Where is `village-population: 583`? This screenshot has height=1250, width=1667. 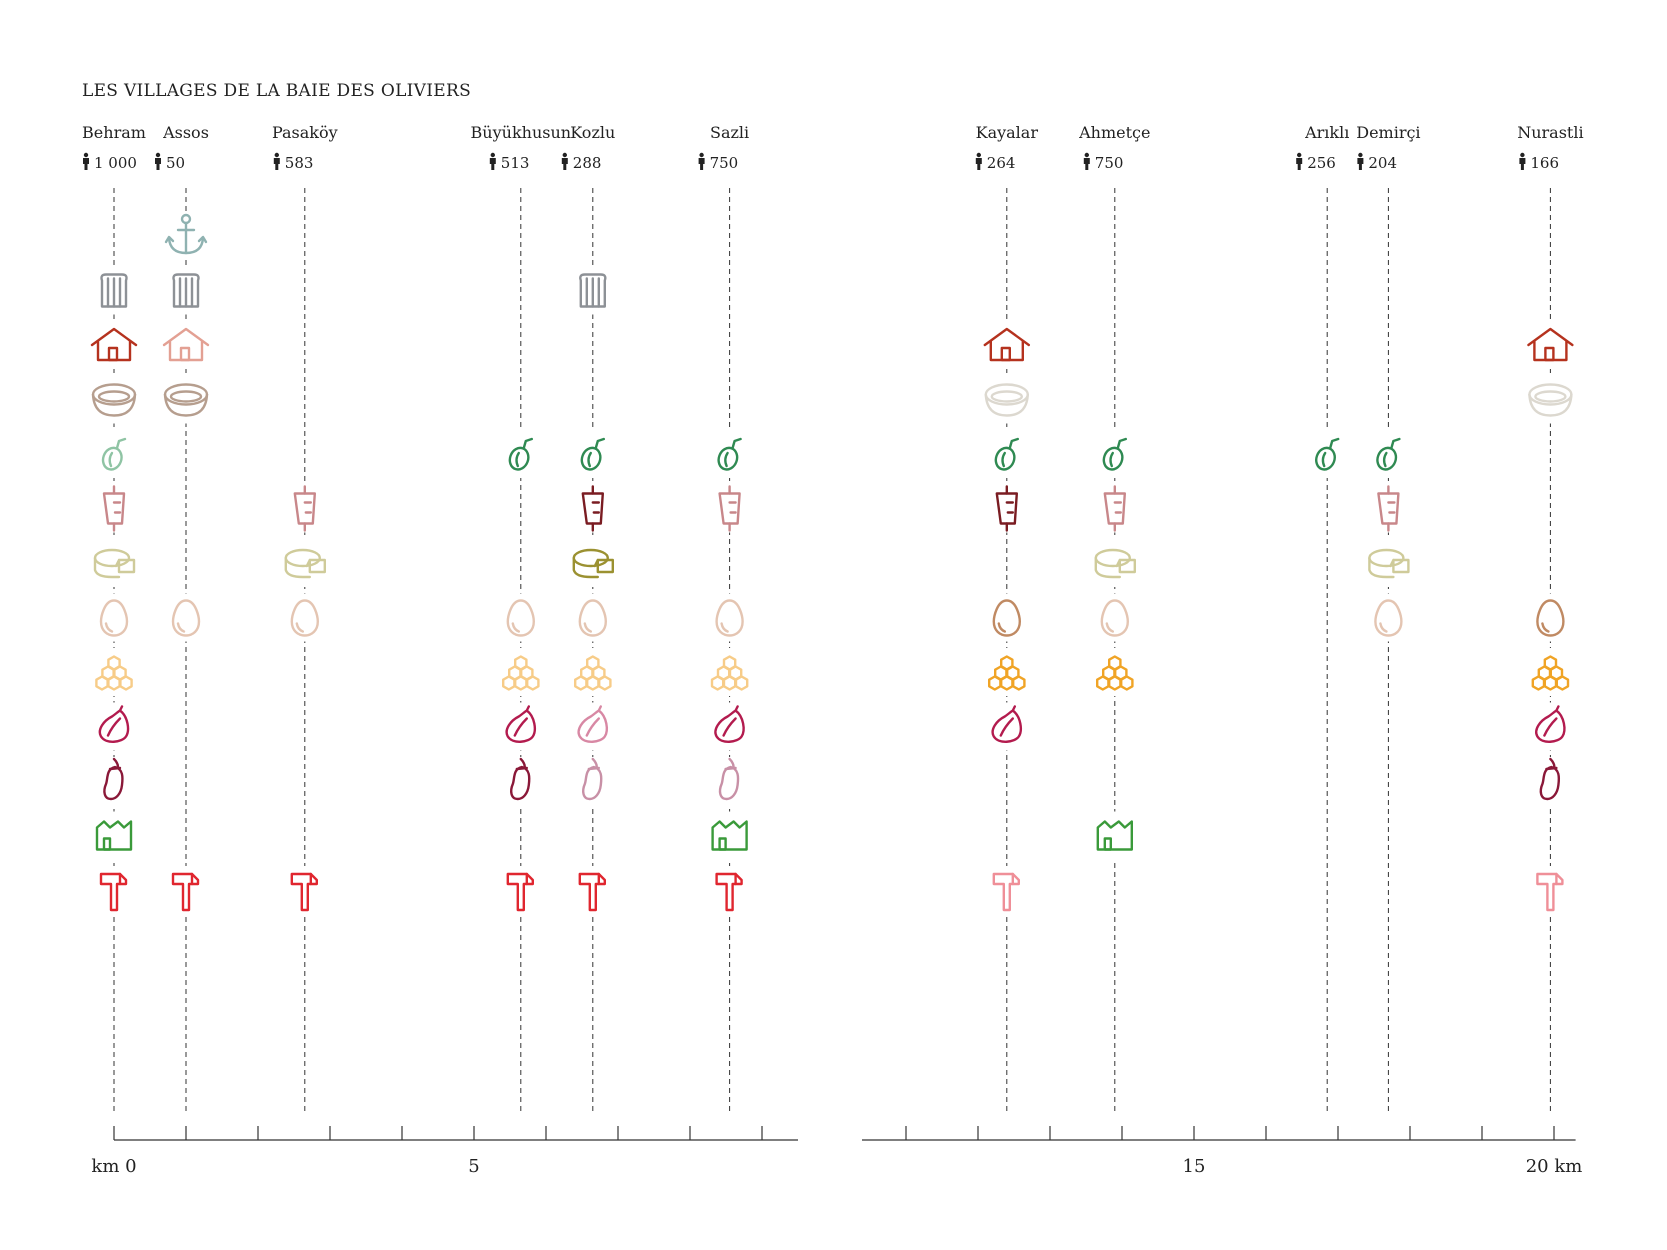 village-population: 583 is located at coordinates (299, 163).